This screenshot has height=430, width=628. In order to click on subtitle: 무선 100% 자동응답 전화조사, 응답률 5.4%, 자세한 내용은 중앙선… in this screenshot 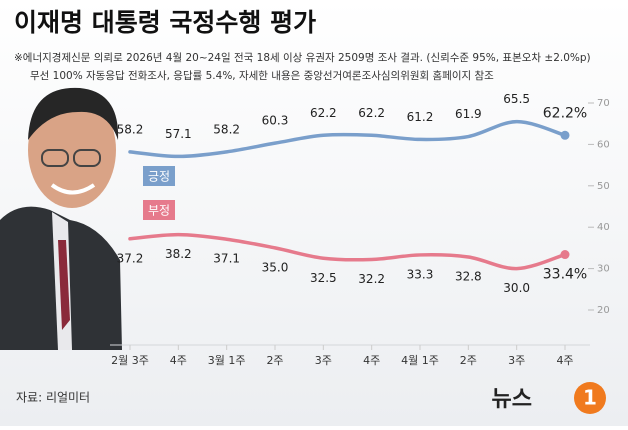, I will do `click(262, 75)`.